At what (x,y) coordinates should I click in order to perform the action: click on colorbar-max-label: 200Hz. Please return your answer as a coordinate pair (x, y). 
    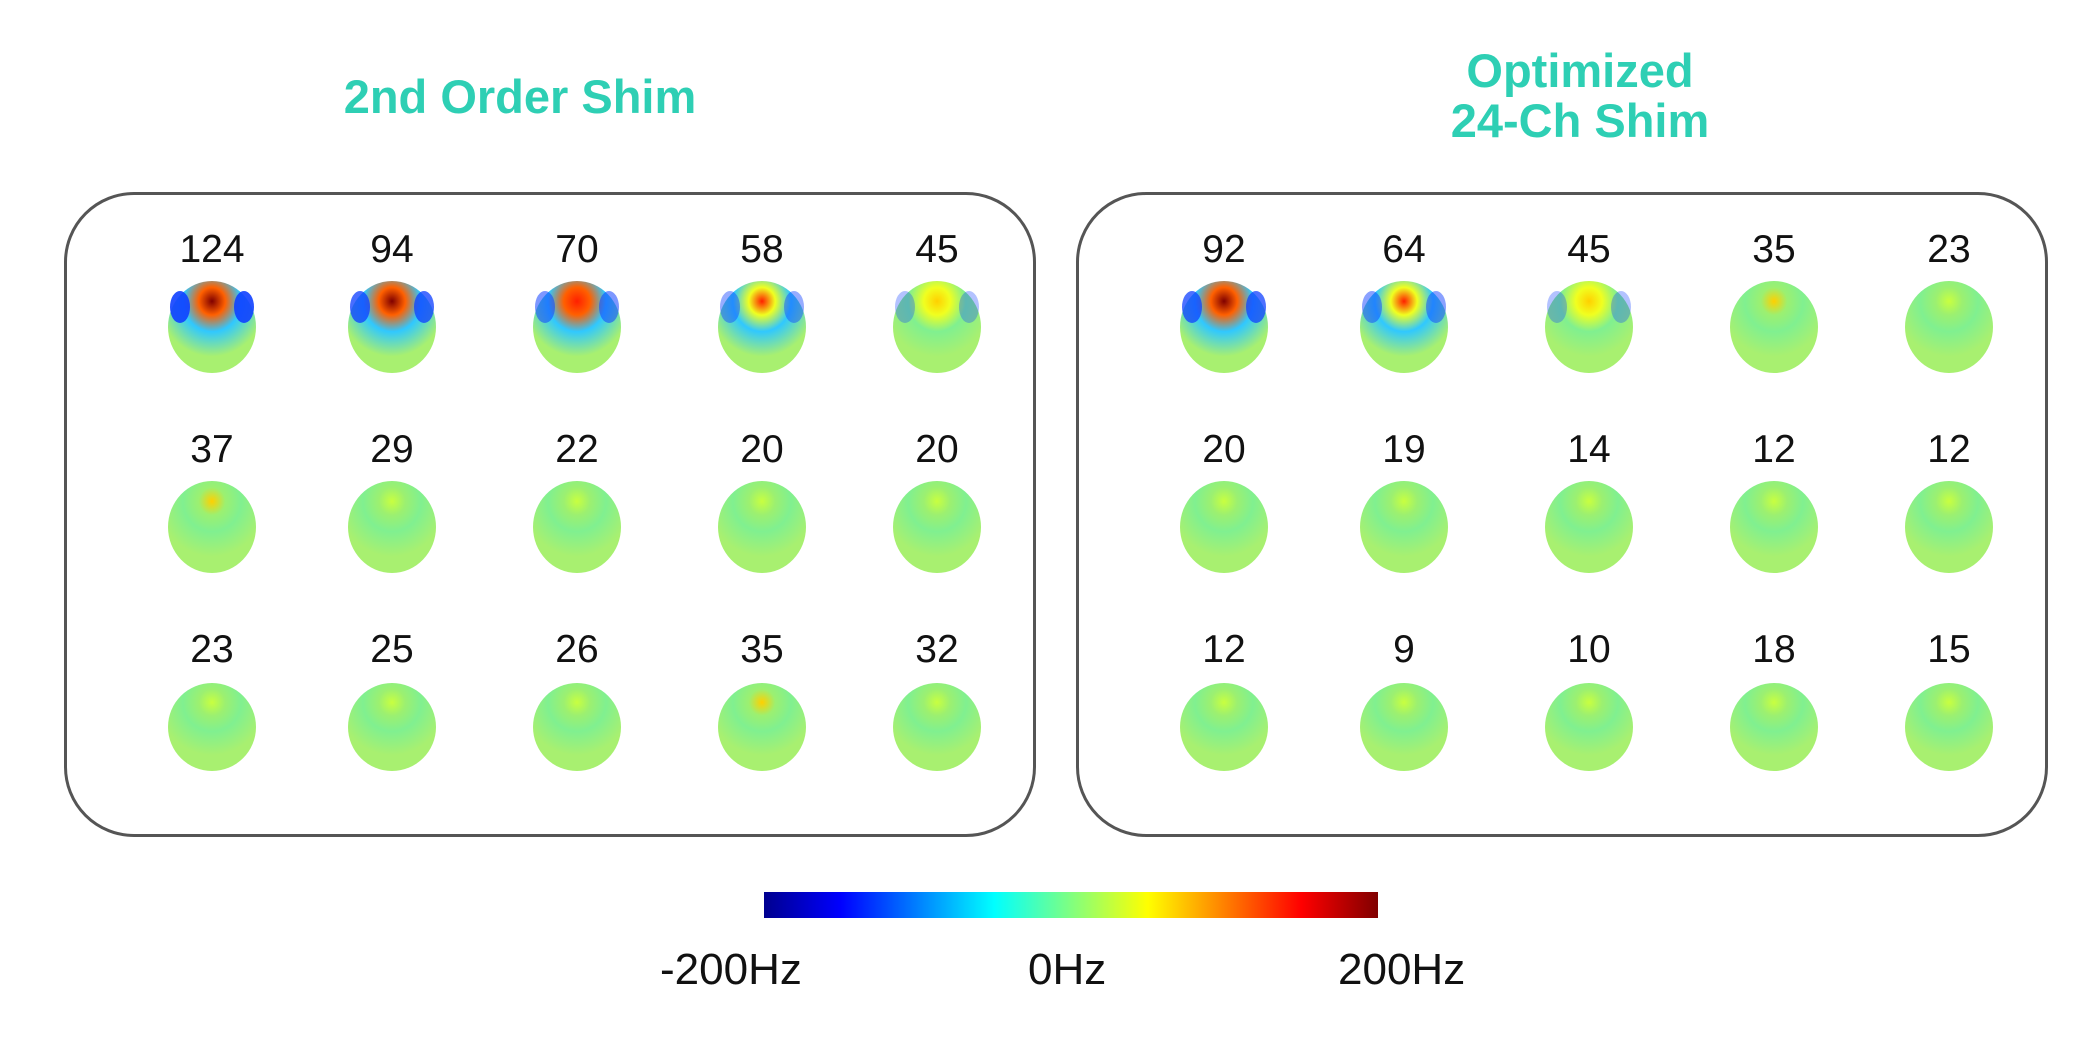
    Looking at the image, I should click on (1402, 969).